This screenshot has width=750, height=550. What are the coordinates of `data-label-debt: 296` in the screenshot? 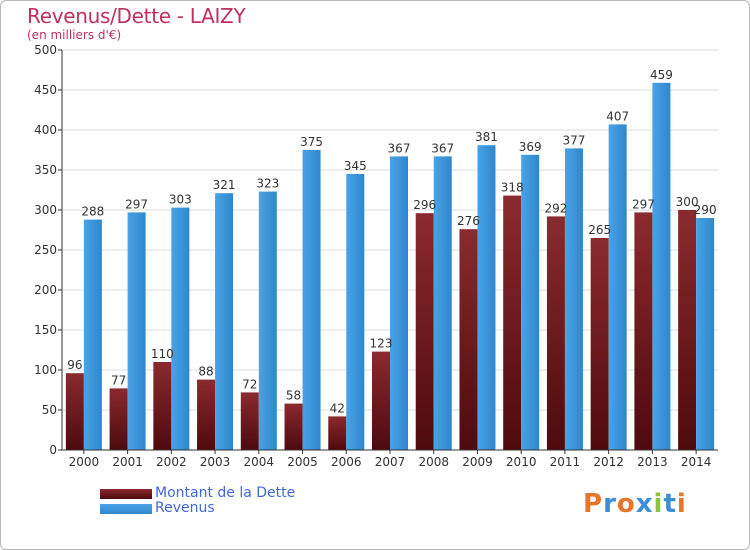 It's located at (424, 205).